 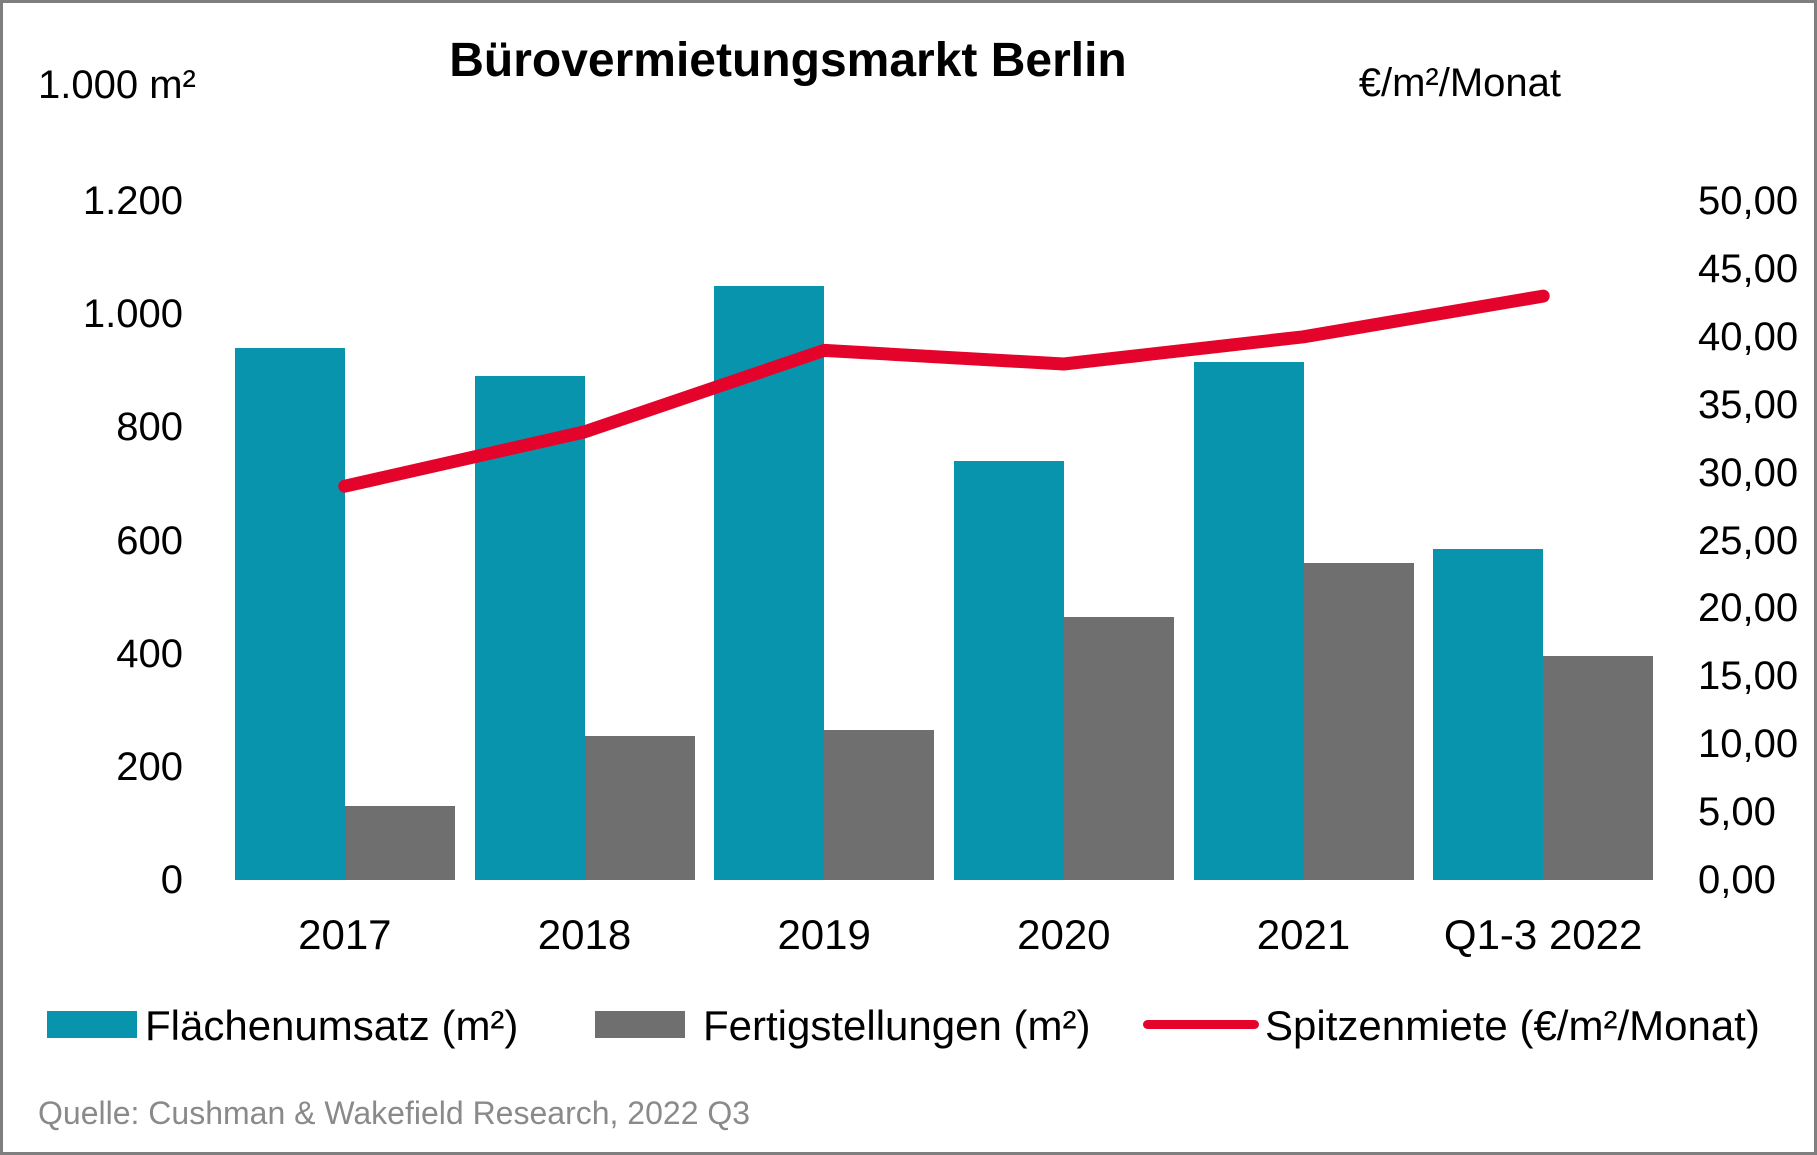 I want to click on legend-label-spitzenmiete: Spitzenmiete (€/m²/Monat), so click(x=1512, y=1025).